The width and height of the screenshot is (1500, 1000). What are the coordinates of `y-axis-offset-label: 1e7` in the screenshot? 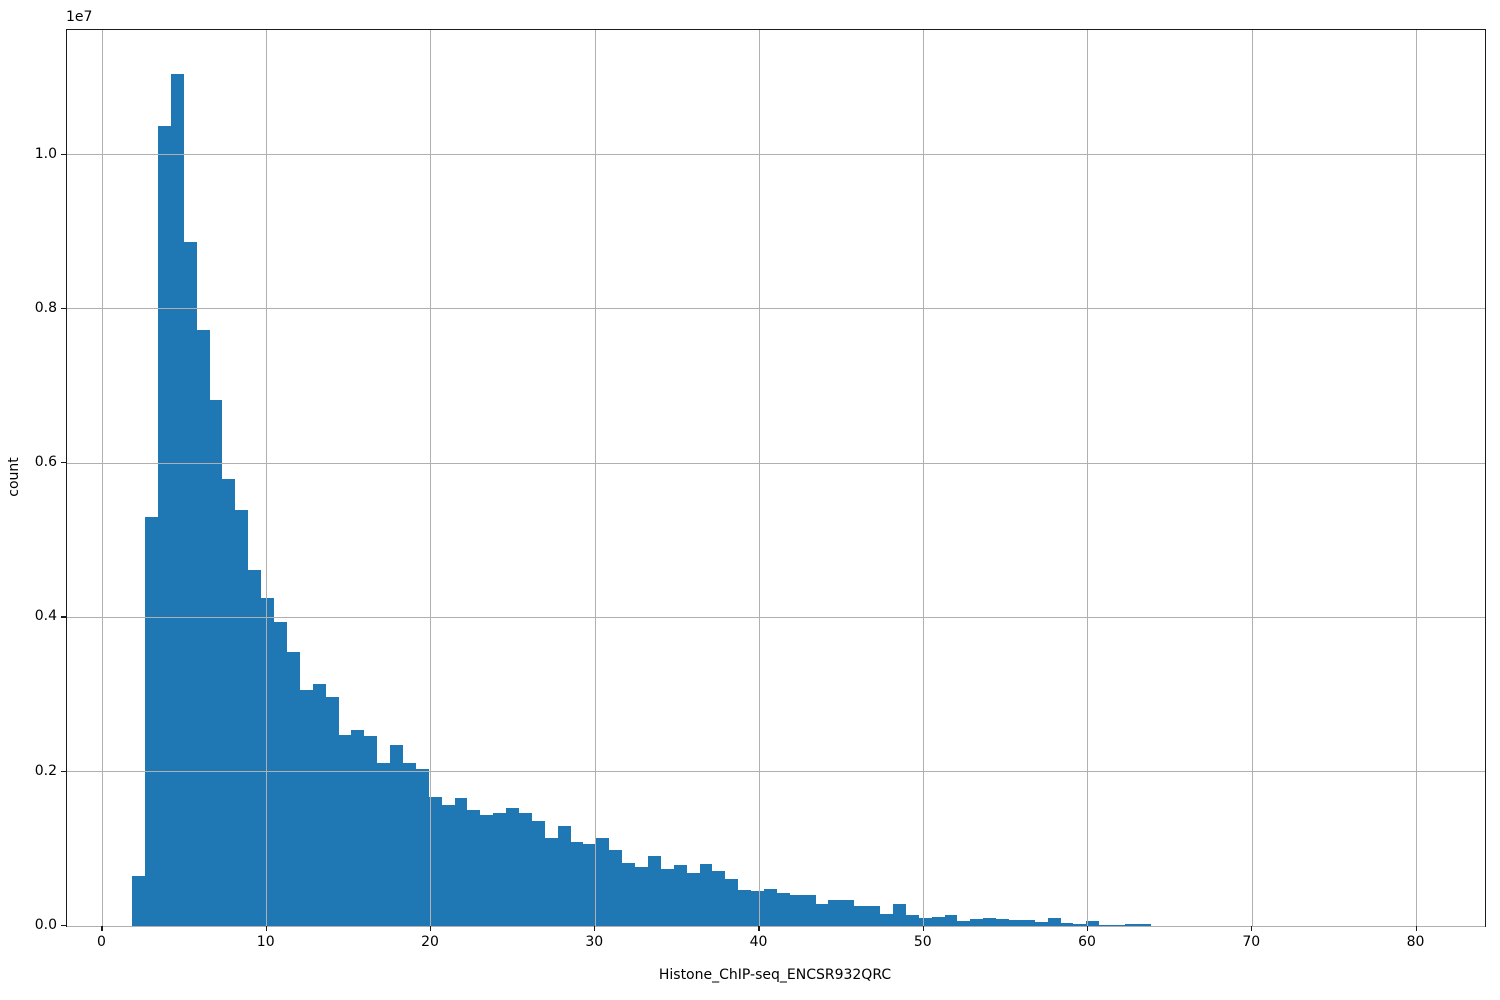 It's located at (79, 17).